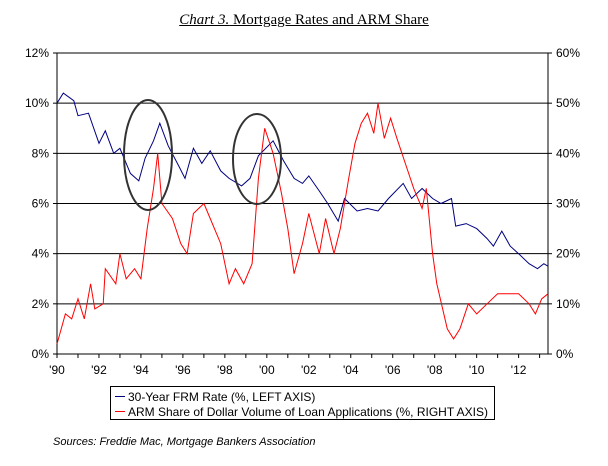  What do you see at coordinates (204, 20) in the screenshot?
I see `title-prefix: Chart 3.` at bounding box center [204, 20].